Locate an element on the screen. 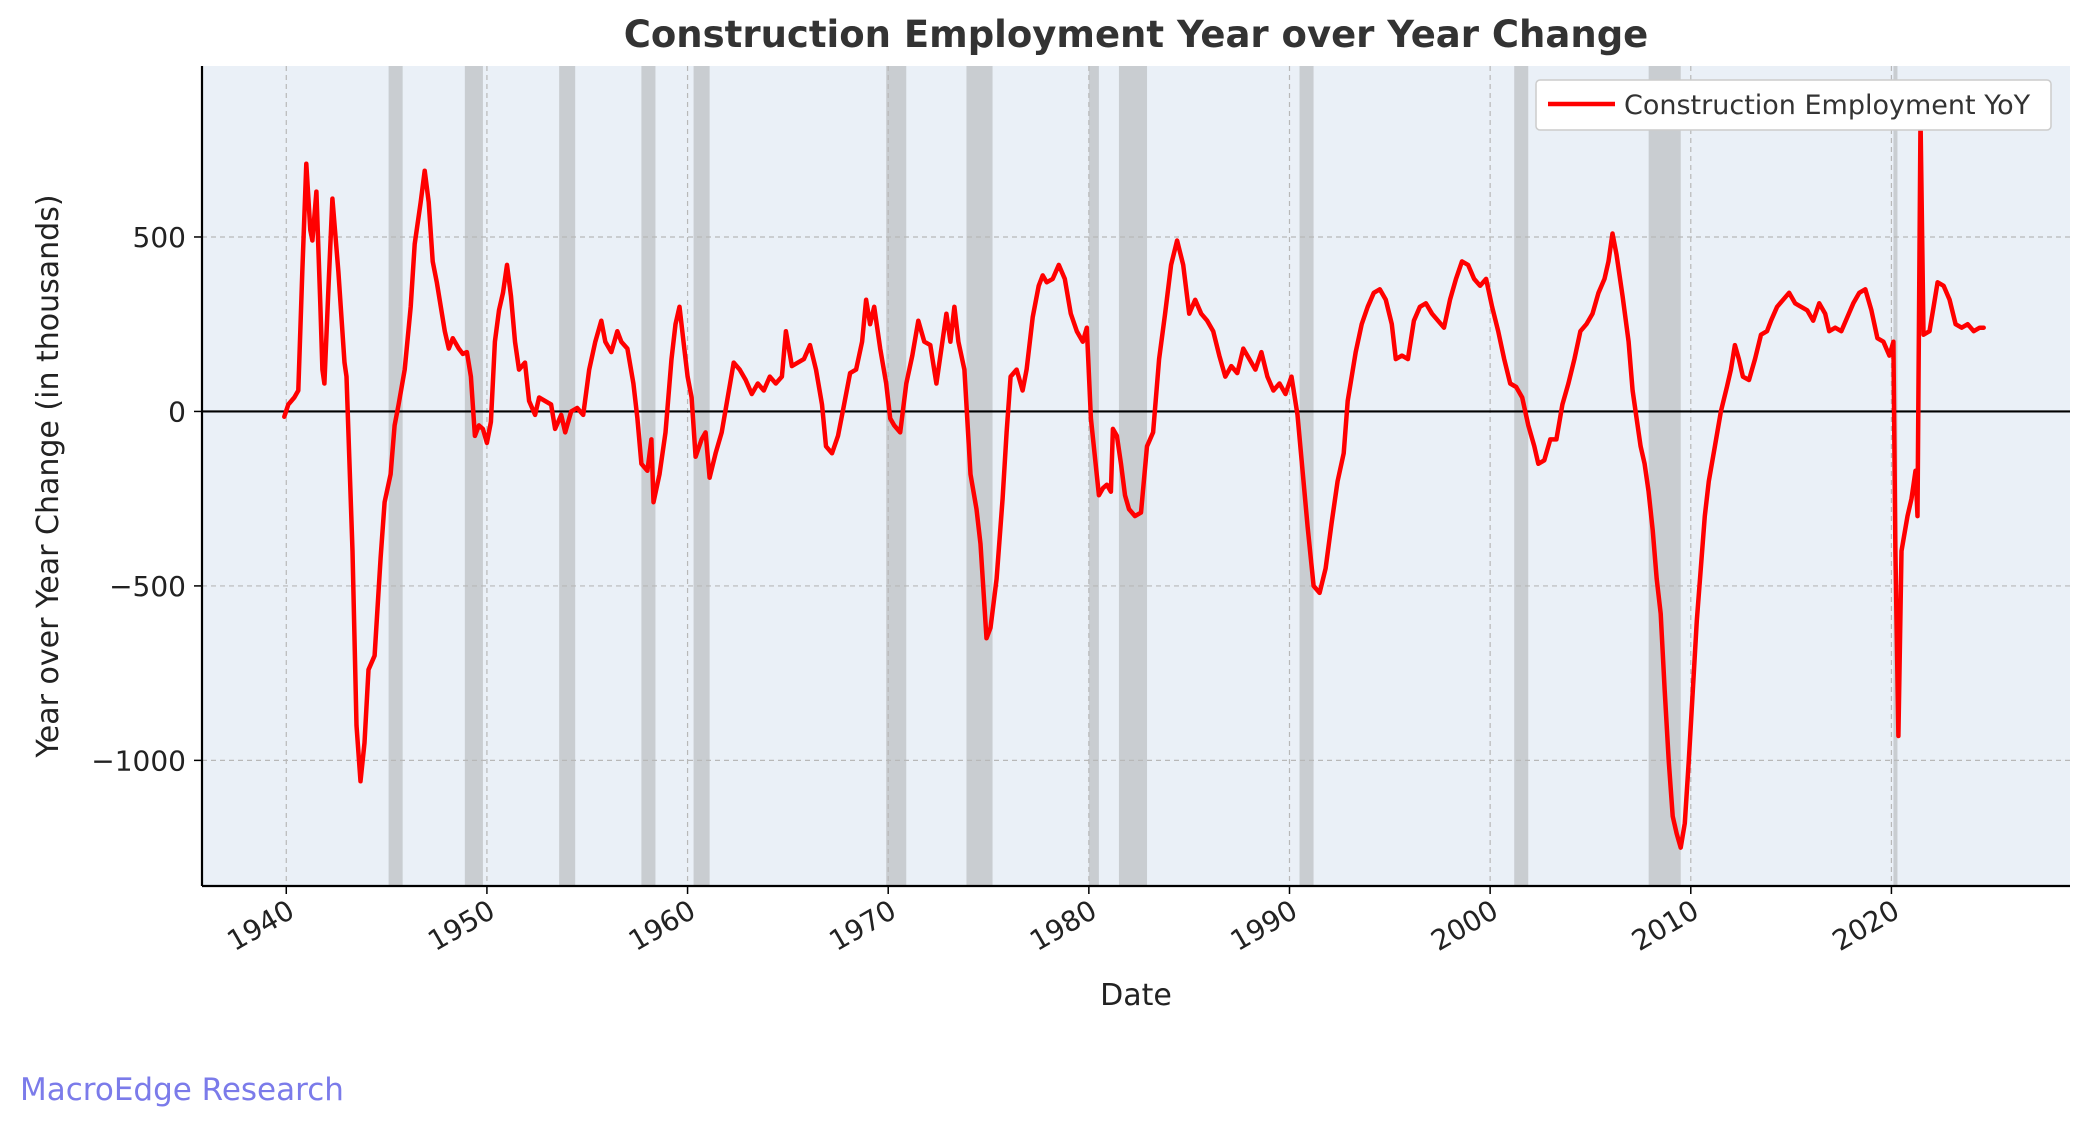  y-axis-label: Year over Year Change (in thousands) is located at coordinates (48, 476).